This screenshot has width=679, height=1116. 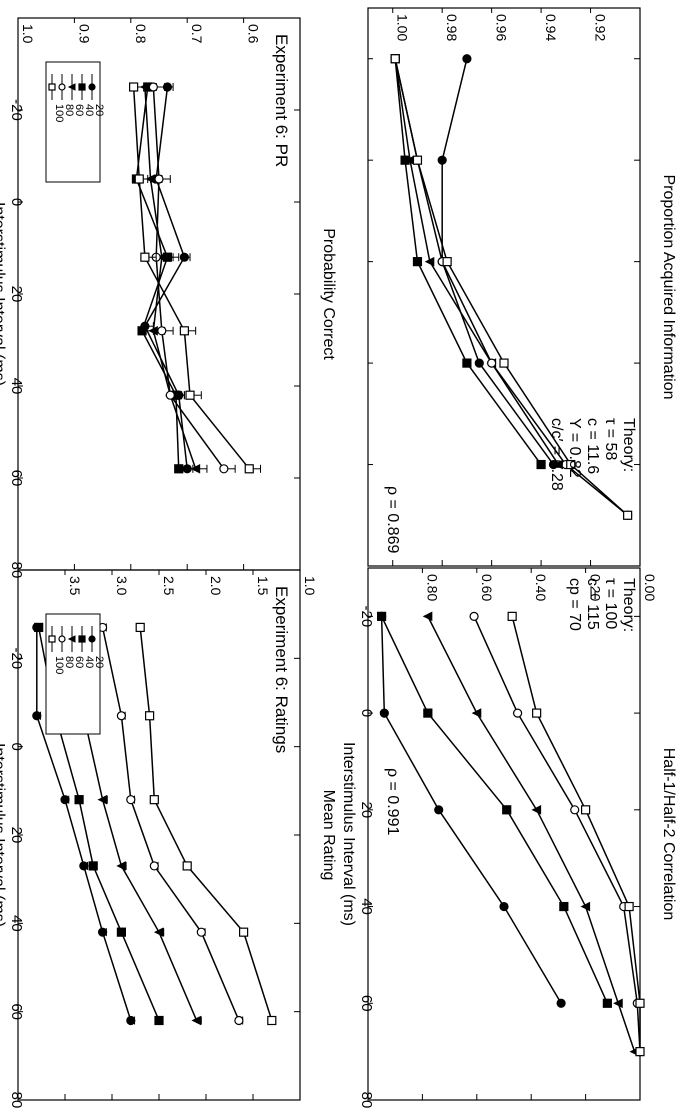 What do you see at coordinates (452, 27) in the screenshot?
I see `value-tick-label: 0.98` at bounding box center [452, 27].